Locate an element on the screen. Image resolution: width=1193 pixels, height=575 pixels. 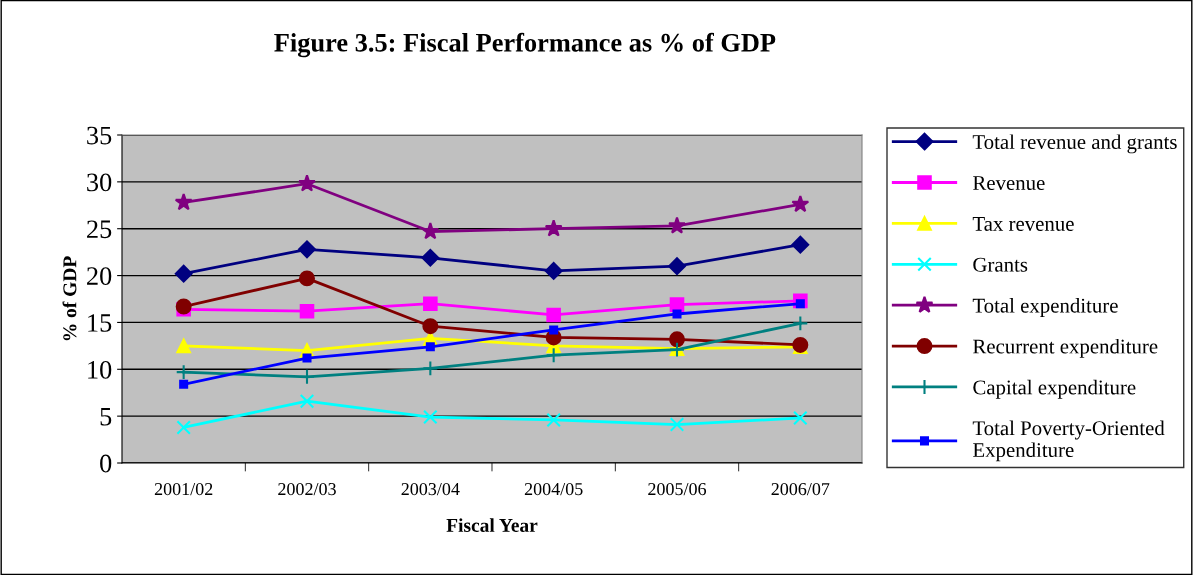
y-tick-label: 5 is located at coordinates (106, 417).